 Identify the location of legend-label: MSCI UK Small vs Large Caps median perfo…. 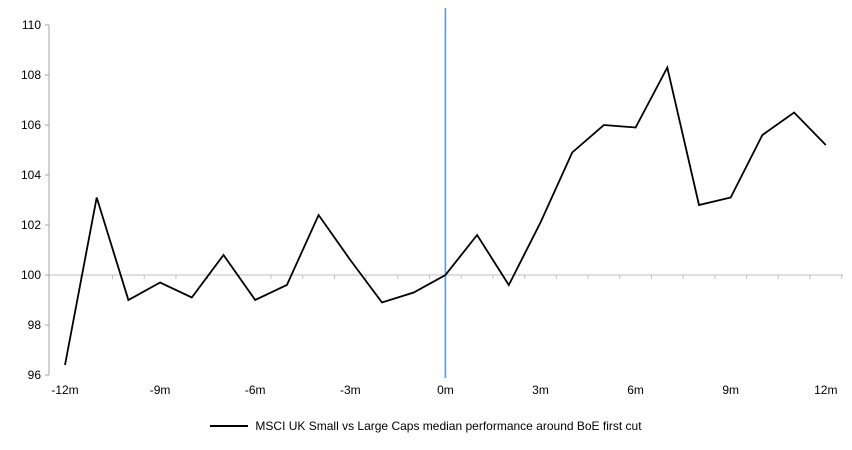
(448, 426).